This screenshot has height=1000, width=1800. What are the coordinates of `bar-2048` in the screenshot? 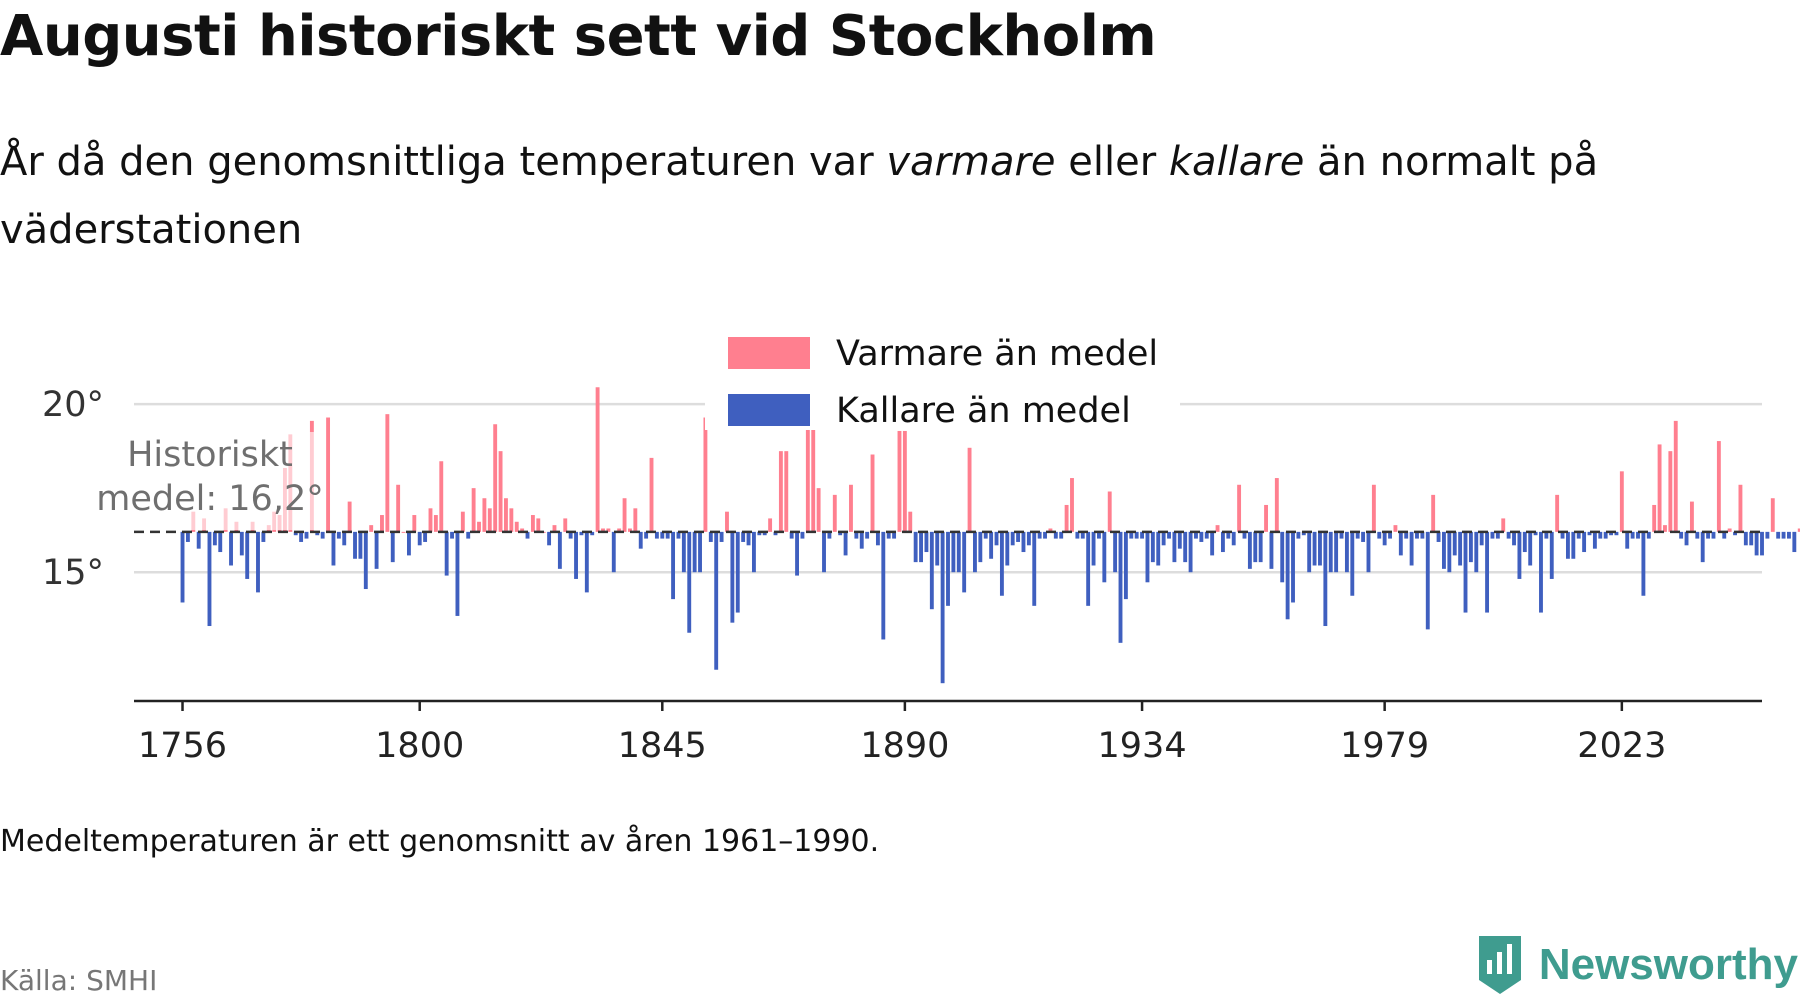 It's located at (1756, 543).